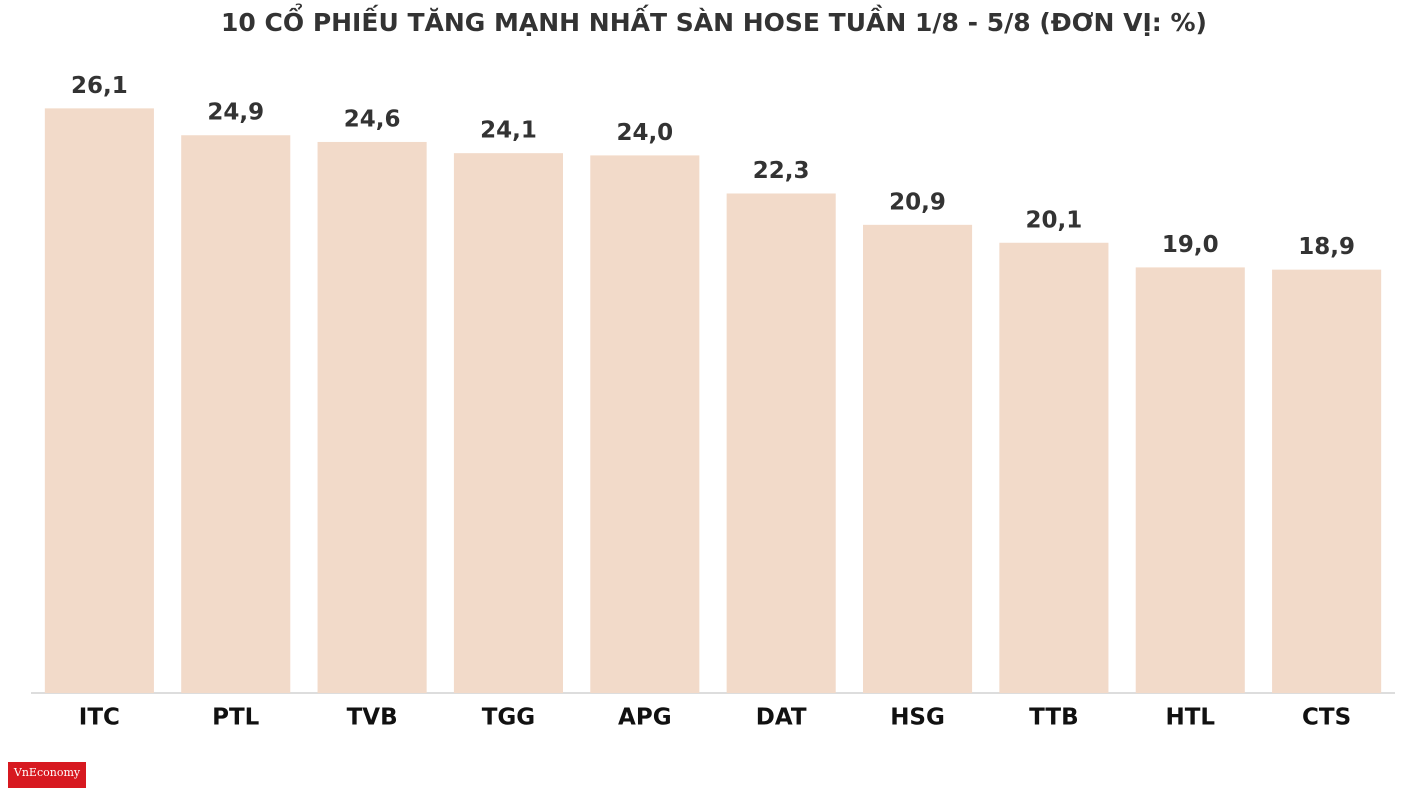  What do you see at coordinates (508, 718) in the screenshot?
I see `x-tick-label: TGG` at bounding box center [508, 718].